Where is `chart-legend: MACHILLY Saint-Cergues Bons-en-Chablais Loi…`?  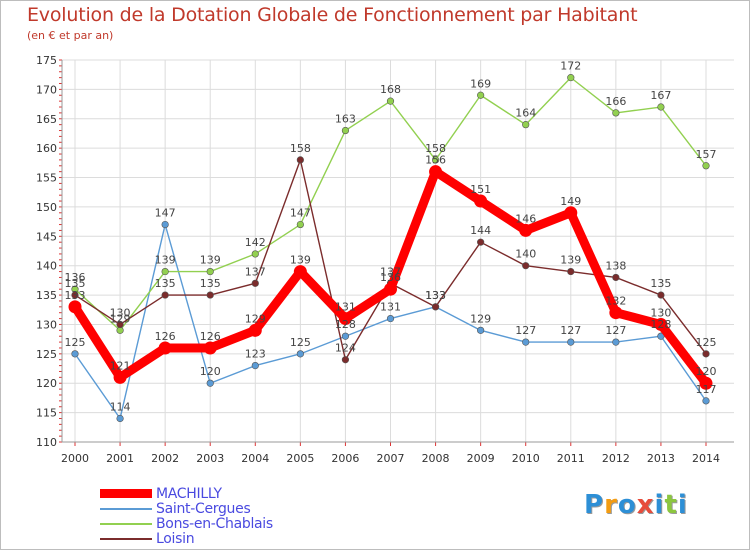 chart-legend: MACHILLY Saint-Cergues Bons-en-Chablais Loi… is located at coordinates (186, 516).